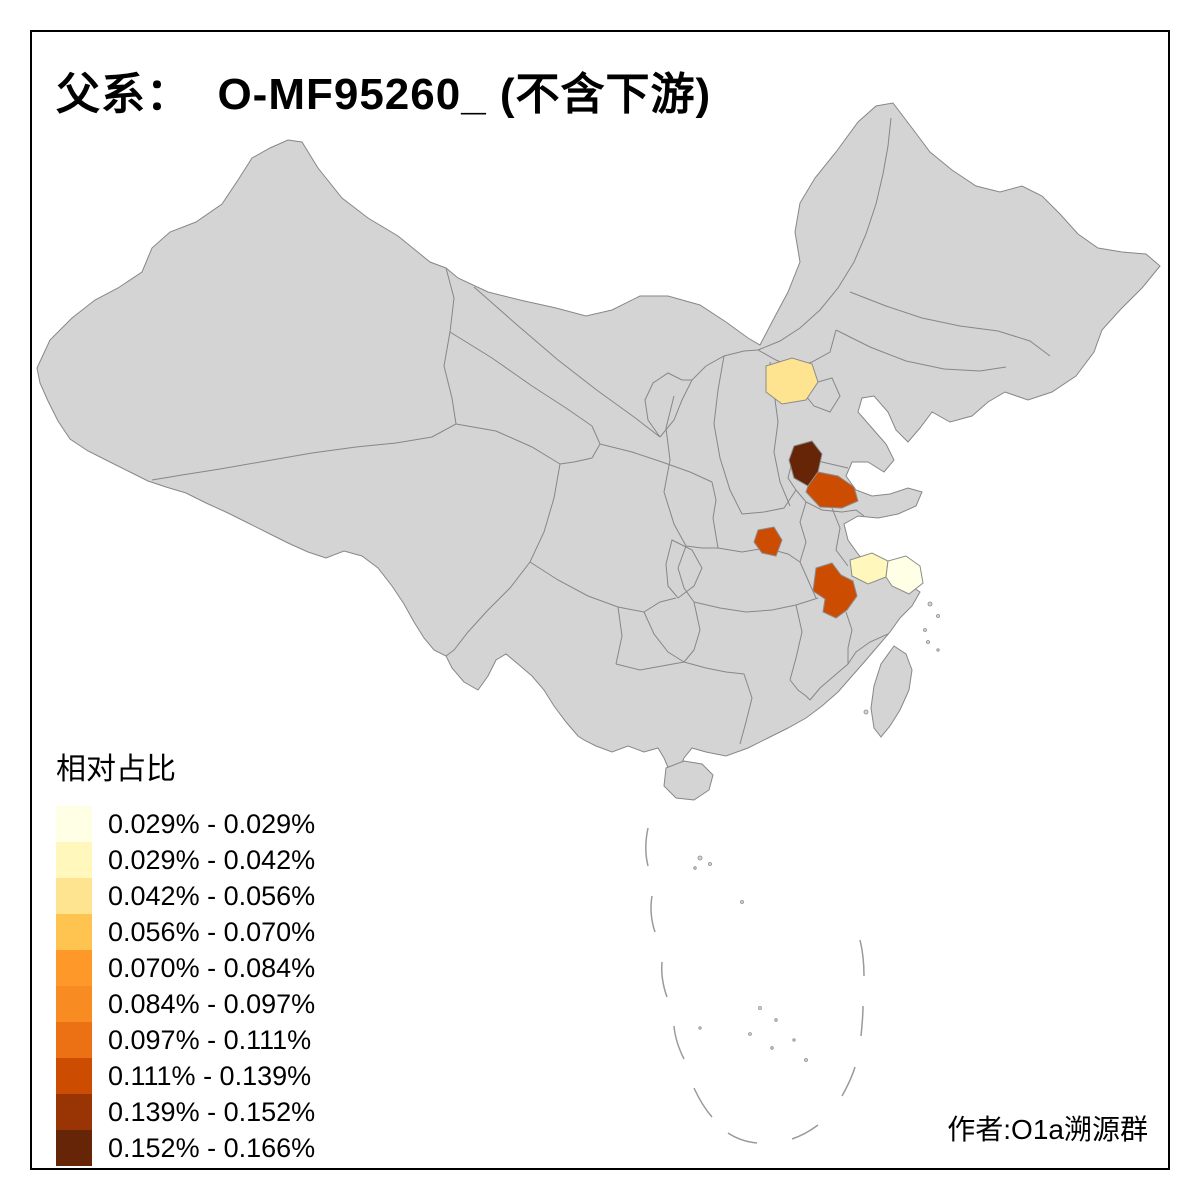  Describe the element at coordinates (835, 590) in the screenshot. I see `highlight-region-southeast-orange` at that location.